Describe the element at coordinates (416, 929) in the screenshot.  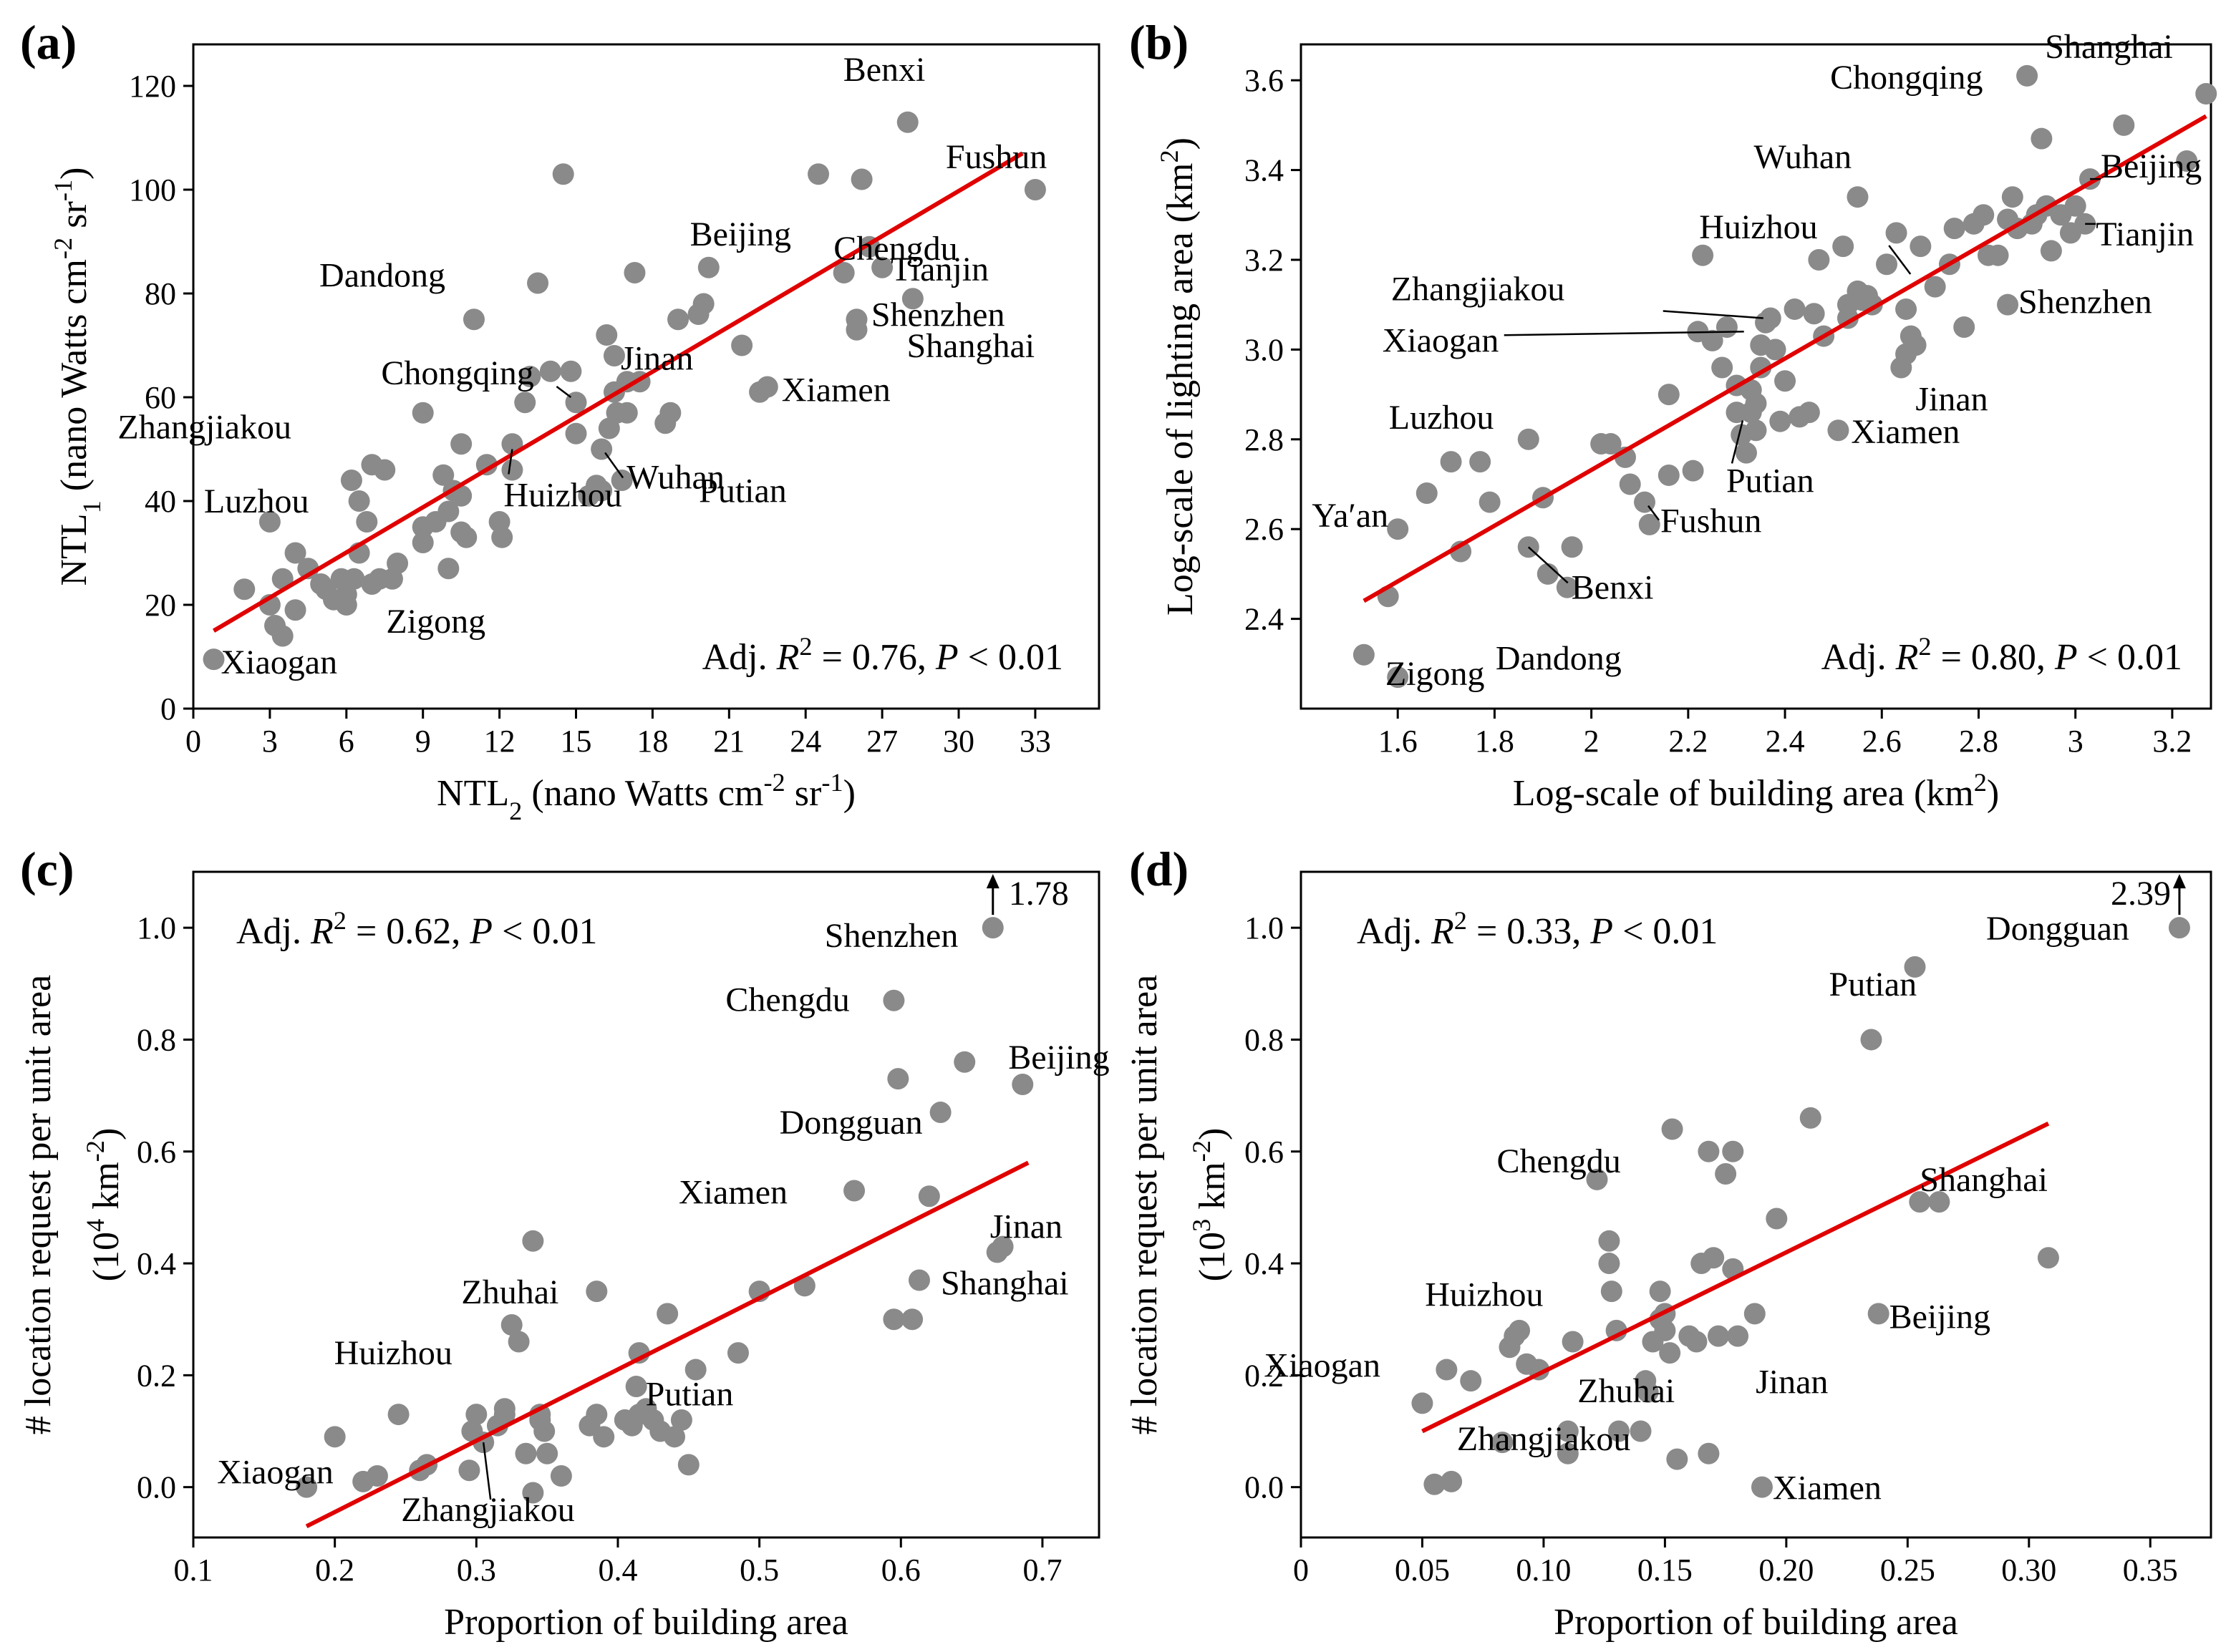
I see `fit-statistics: Adj. R2 = 0.62, P < 0.01` at that location.